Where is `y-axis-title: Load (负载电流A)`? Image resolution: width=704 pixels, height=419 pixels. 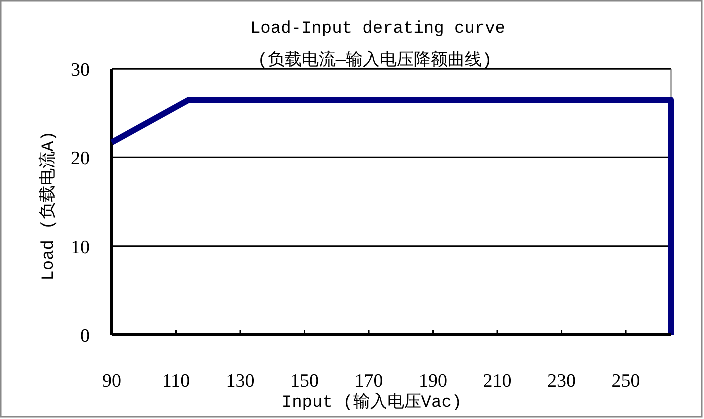
y-axis-title: Load (负载电流A) is located at coordinates (48, 206).